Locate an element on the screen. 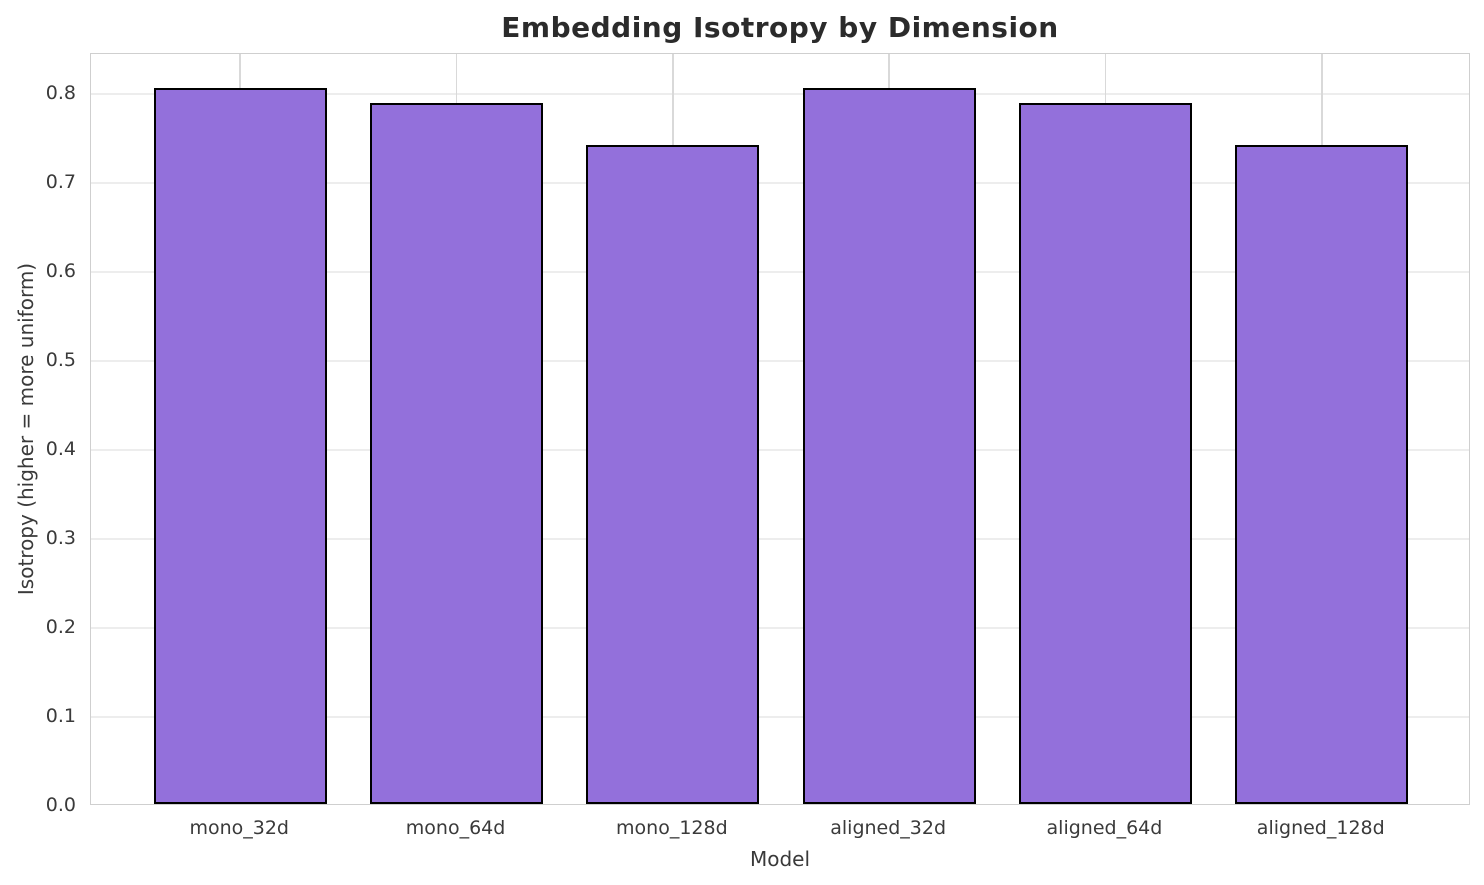  x-tick-label-aligned_128d: aligned_128d is located at coordinates (1320, 828).